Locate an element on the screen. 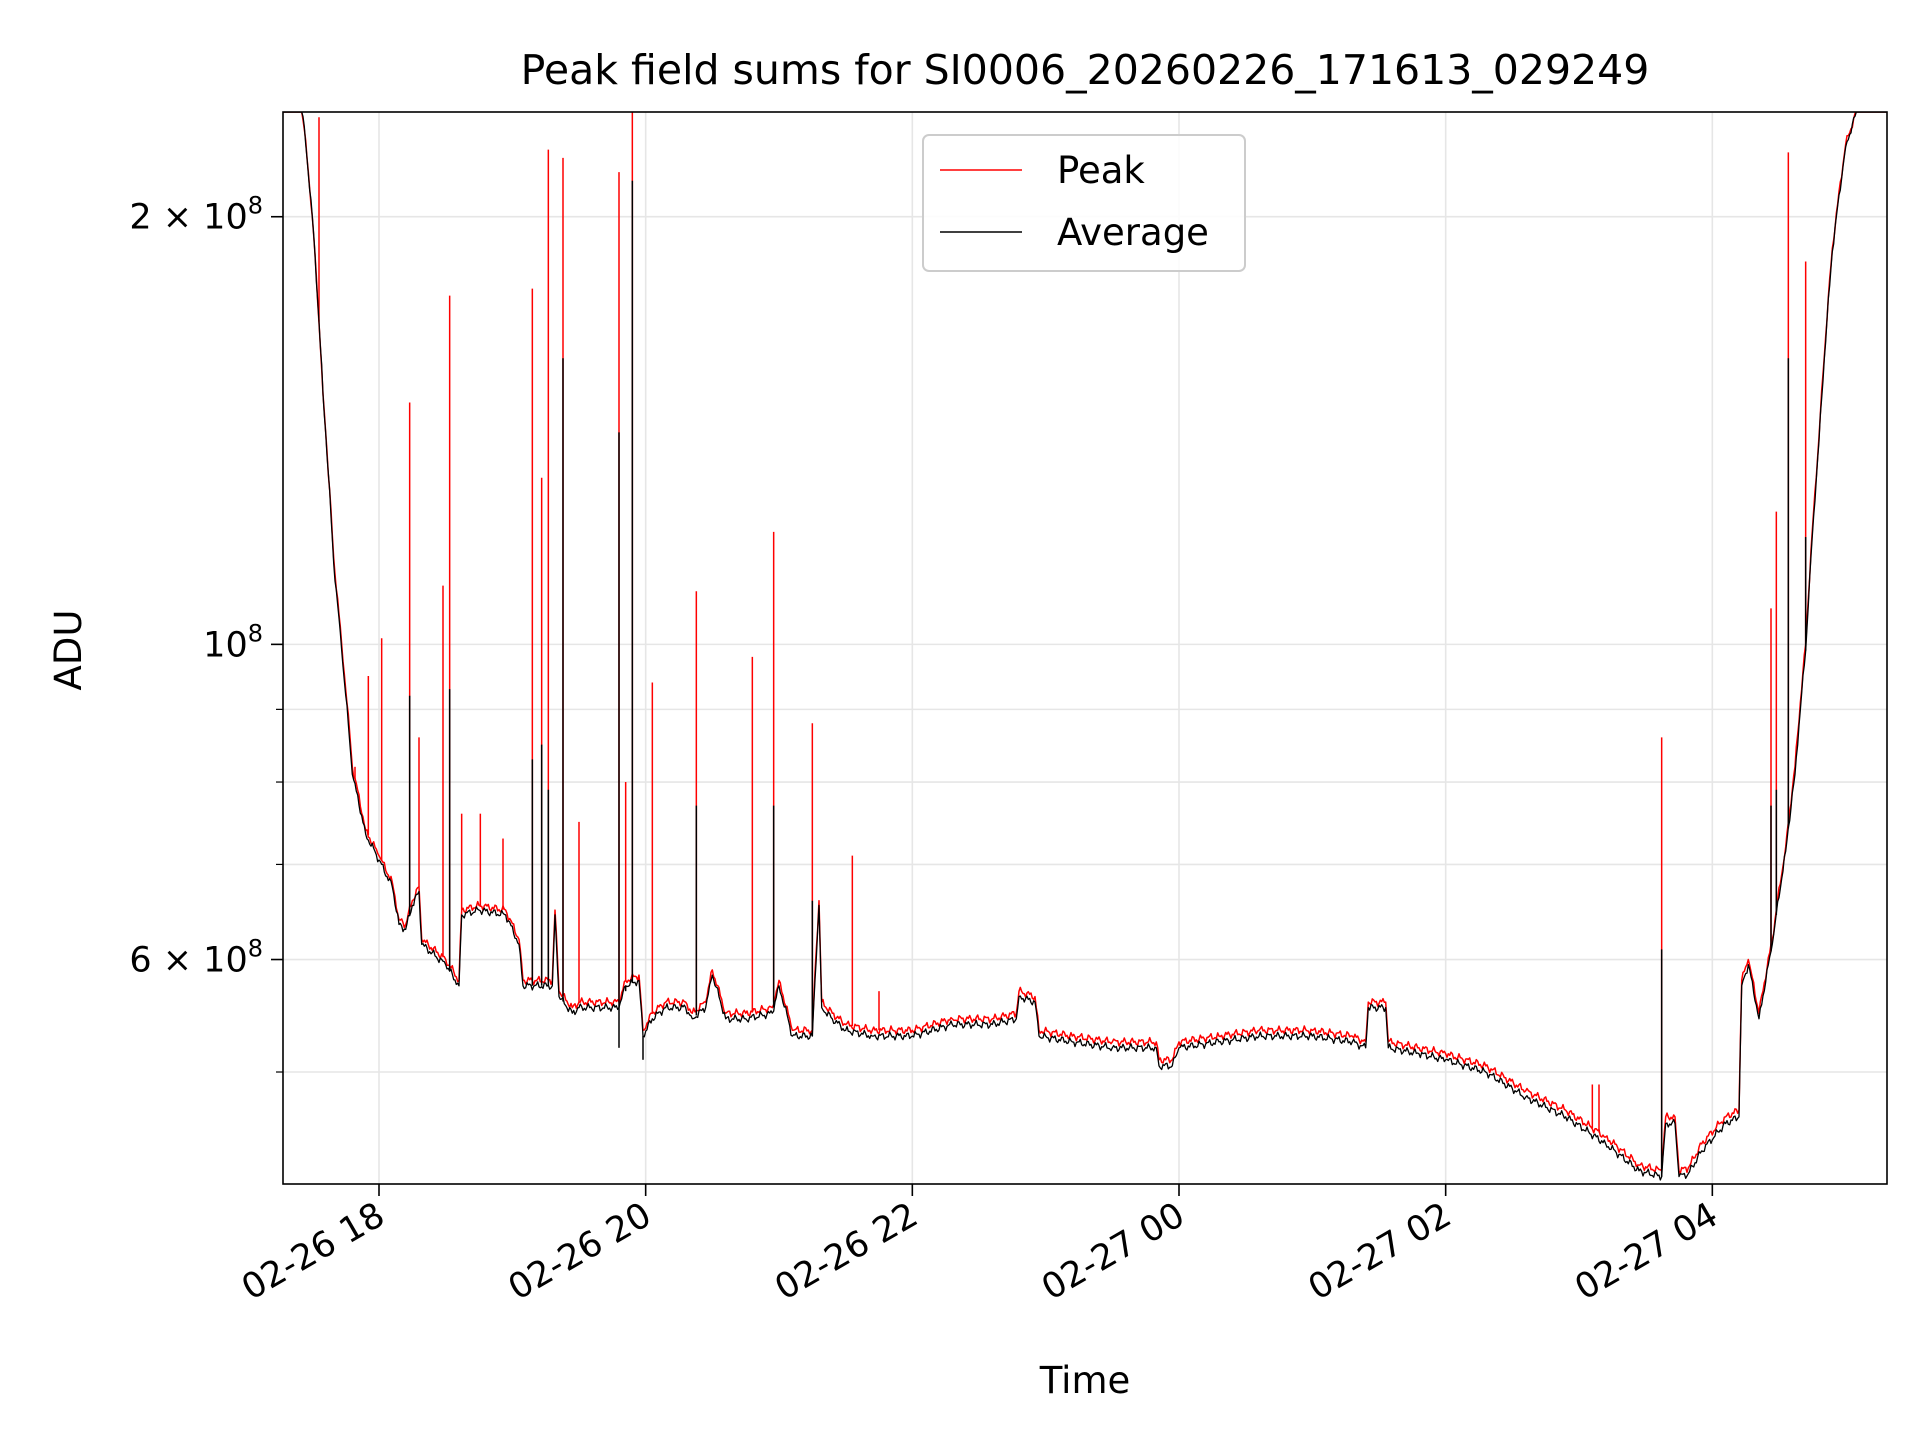 This screenshot has height=1445, width=1920. y-axis-label: ADU is located at coordinates (68, 650).